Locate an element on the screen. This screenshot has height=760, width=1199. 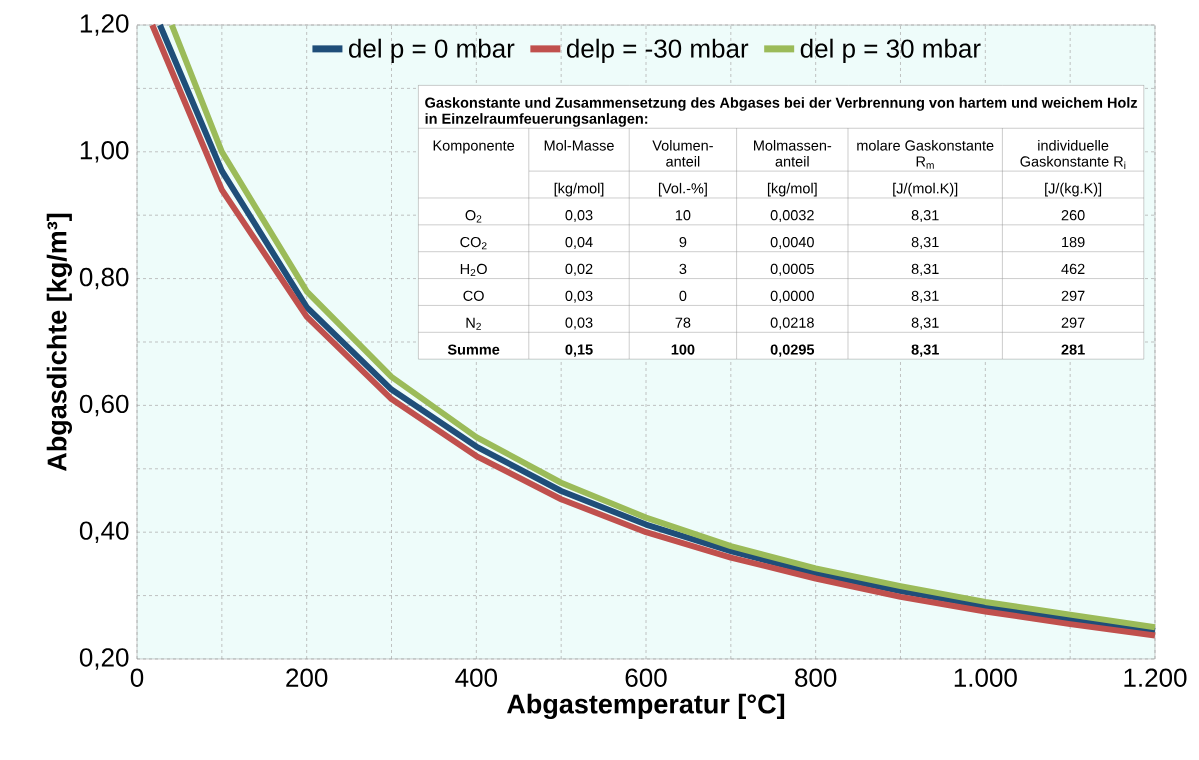
y-tick-label: 0,60 is located at coordinates (104, 405).